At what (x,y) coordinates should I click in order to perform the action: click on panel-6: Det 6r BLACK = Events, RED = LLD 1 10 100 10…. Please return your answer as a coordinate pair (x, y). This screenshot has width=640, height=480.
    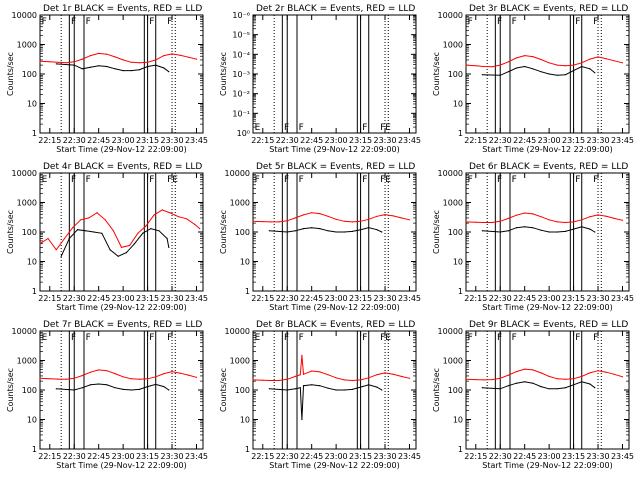
    Looking at the image, I should click on (533, 237).